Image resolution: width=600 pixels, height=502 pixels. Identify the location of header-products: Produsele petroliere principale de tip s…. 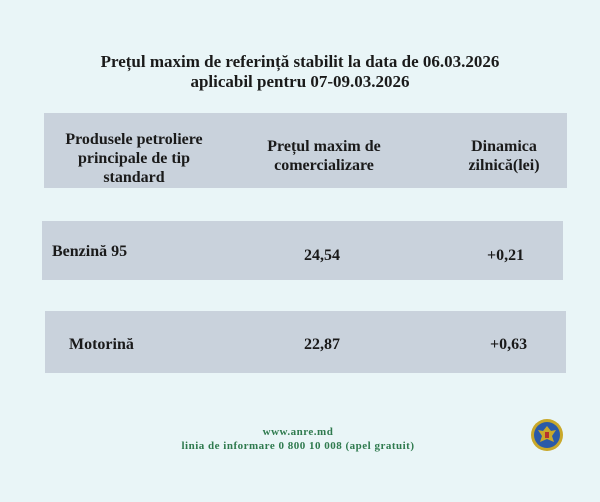
(134, 158).